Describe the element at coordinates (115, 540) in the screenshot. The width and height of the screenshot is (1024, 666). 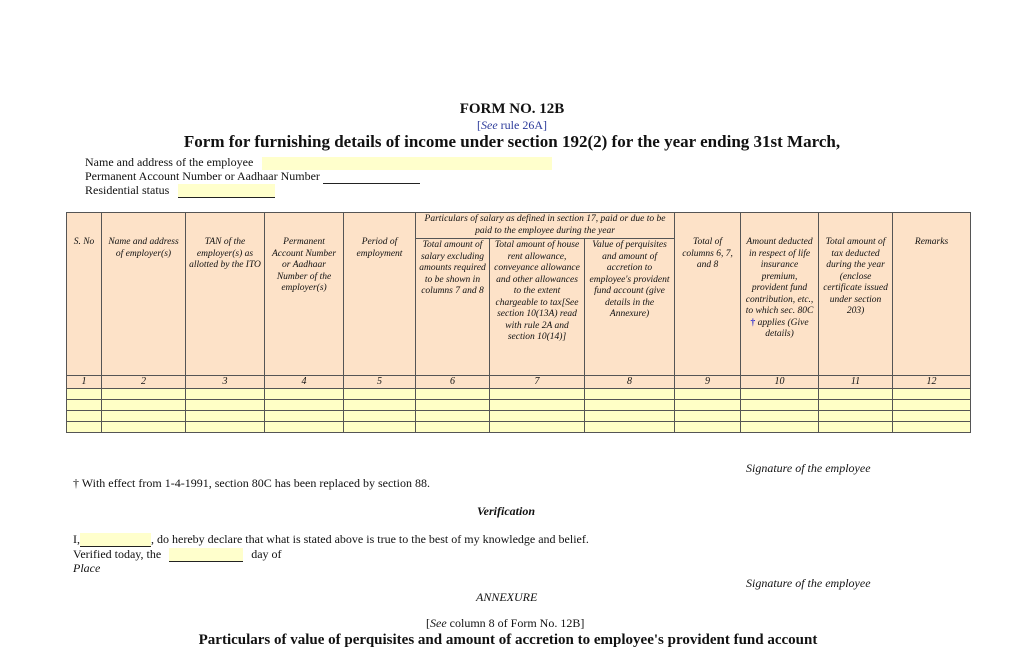
I see `declarant-name-field` at that location.